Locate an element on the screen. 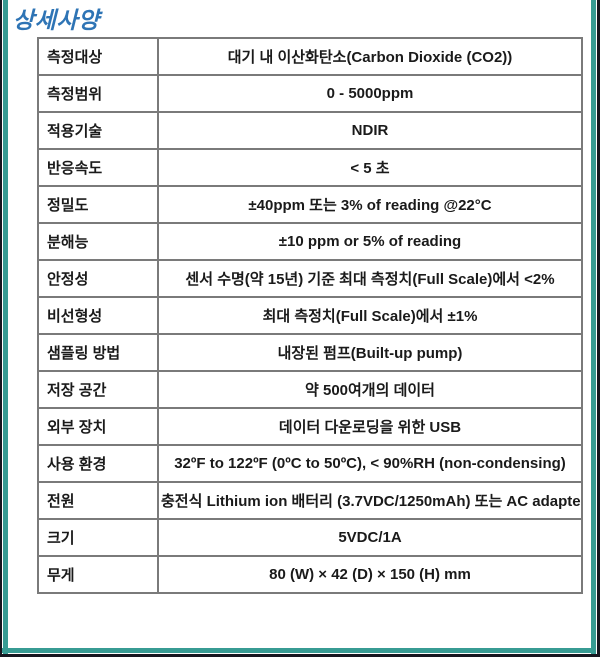  table-row: 무게 80 (W) × 42 (D) × 150 (H) mm is located at coordinates (310, 574).